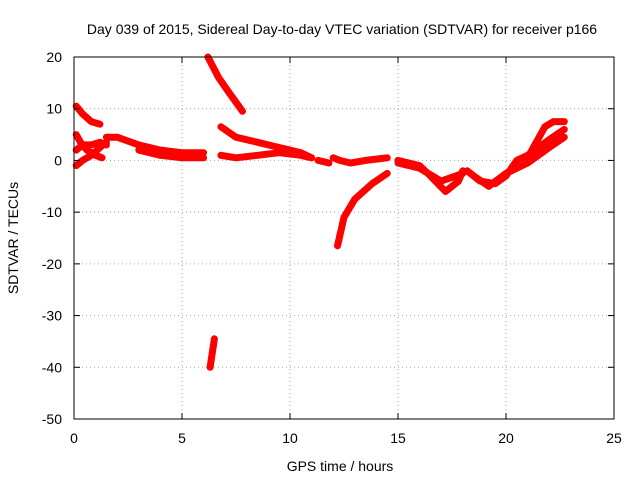  I want to click on x-tick-label: 0, so click(74, 438).